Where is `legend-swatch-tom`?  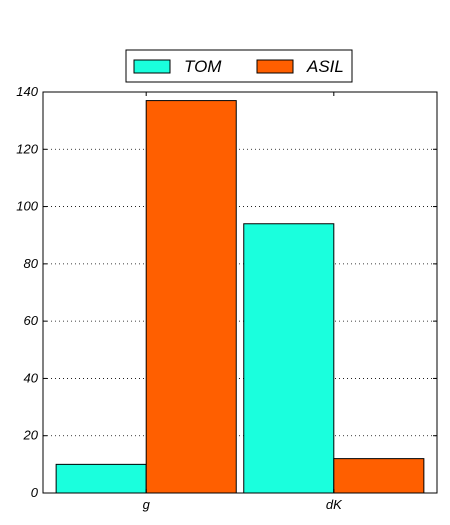 legend-swatch-tom is located at coordinates (152, 66).